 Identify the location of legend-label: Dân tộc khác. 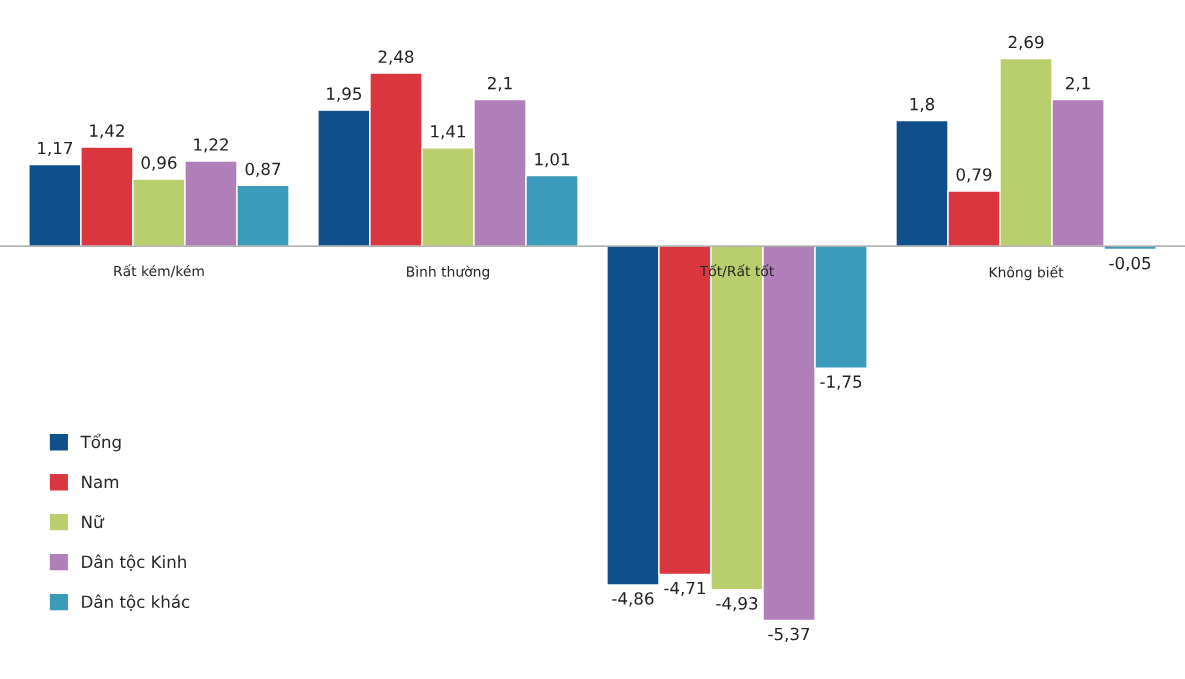
(136, 602).